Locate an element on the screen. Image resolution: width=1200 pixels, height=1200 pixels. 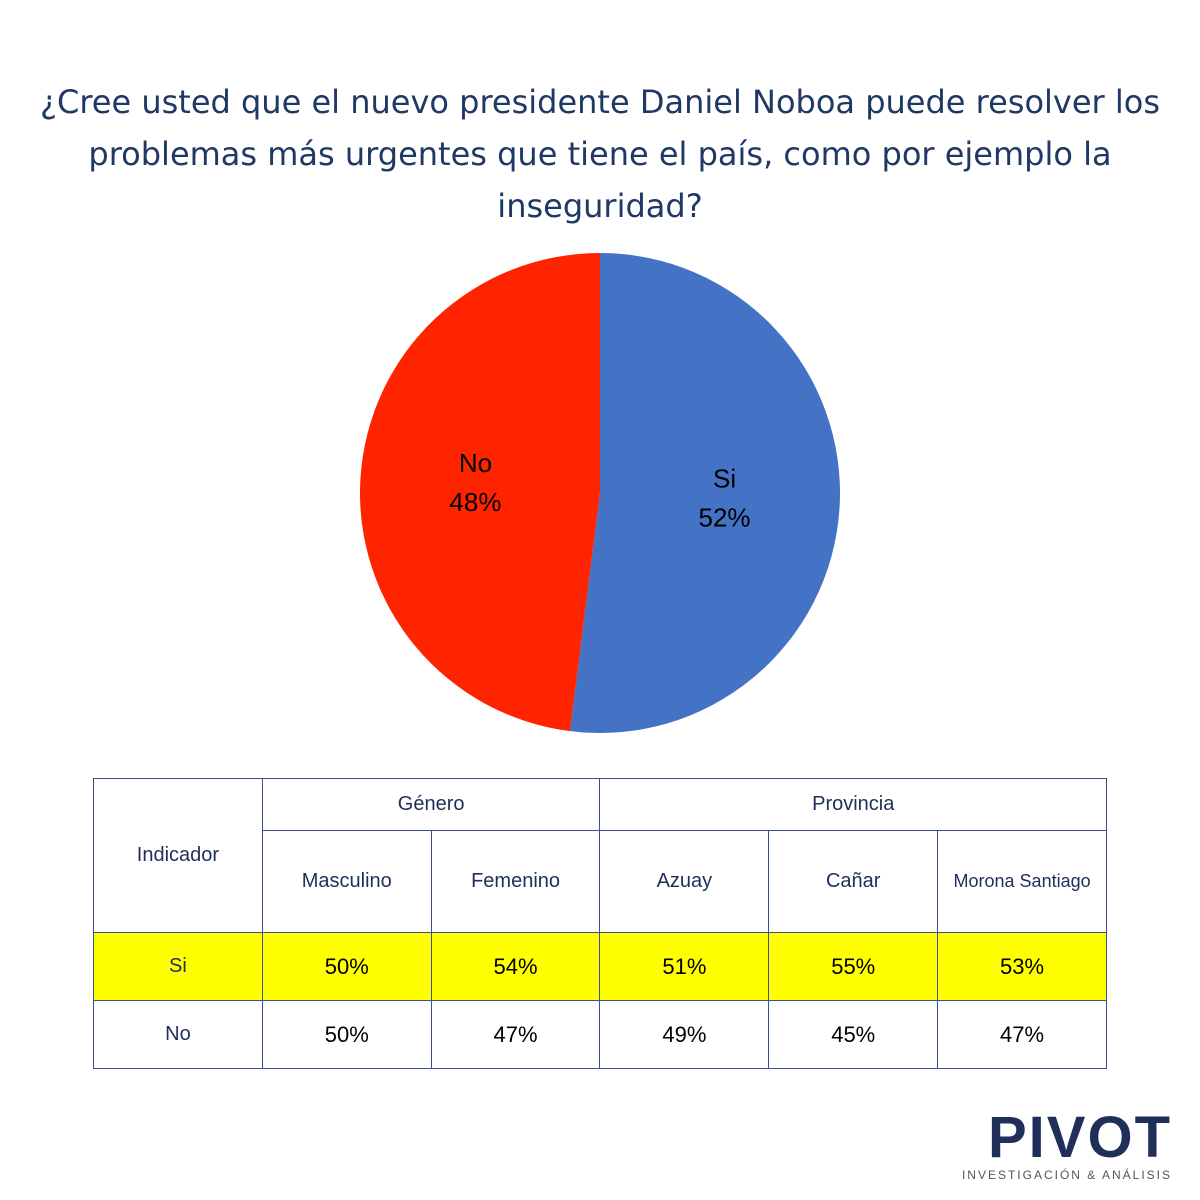
column-header: Femenino is located at coordinates (515, 881).